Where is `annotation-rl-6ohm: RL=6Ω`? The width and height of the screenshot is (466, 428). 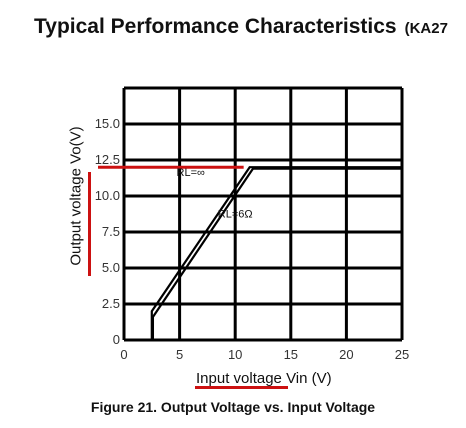 annotation-rl-6ohm: RL=6Ω is located at coordinates (235, 215).